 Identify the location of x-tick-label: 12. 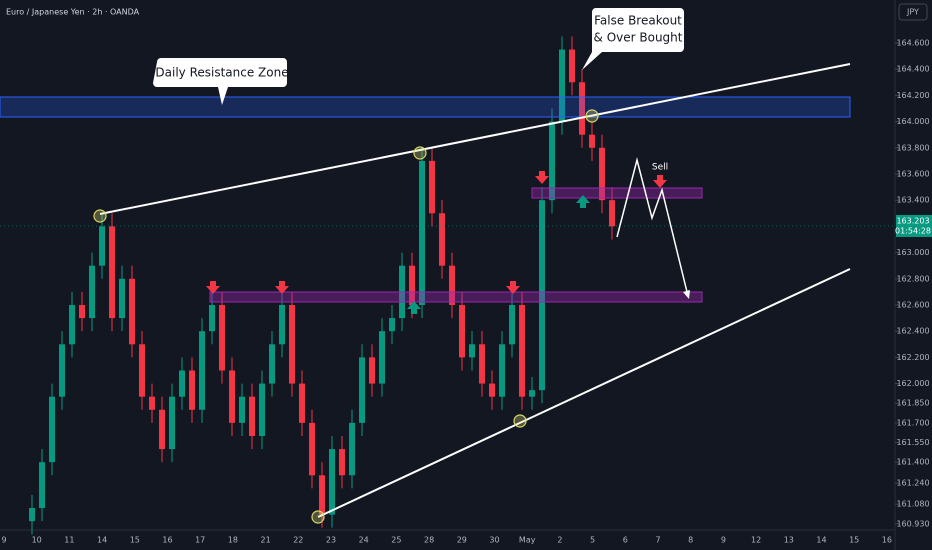
(756, 540).